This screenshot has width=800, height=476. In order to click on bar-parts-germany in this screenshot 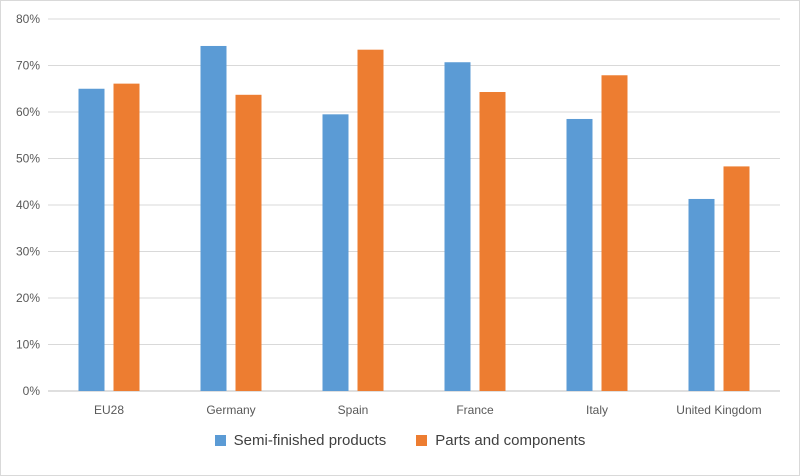, I will do `click(248, 243)`.